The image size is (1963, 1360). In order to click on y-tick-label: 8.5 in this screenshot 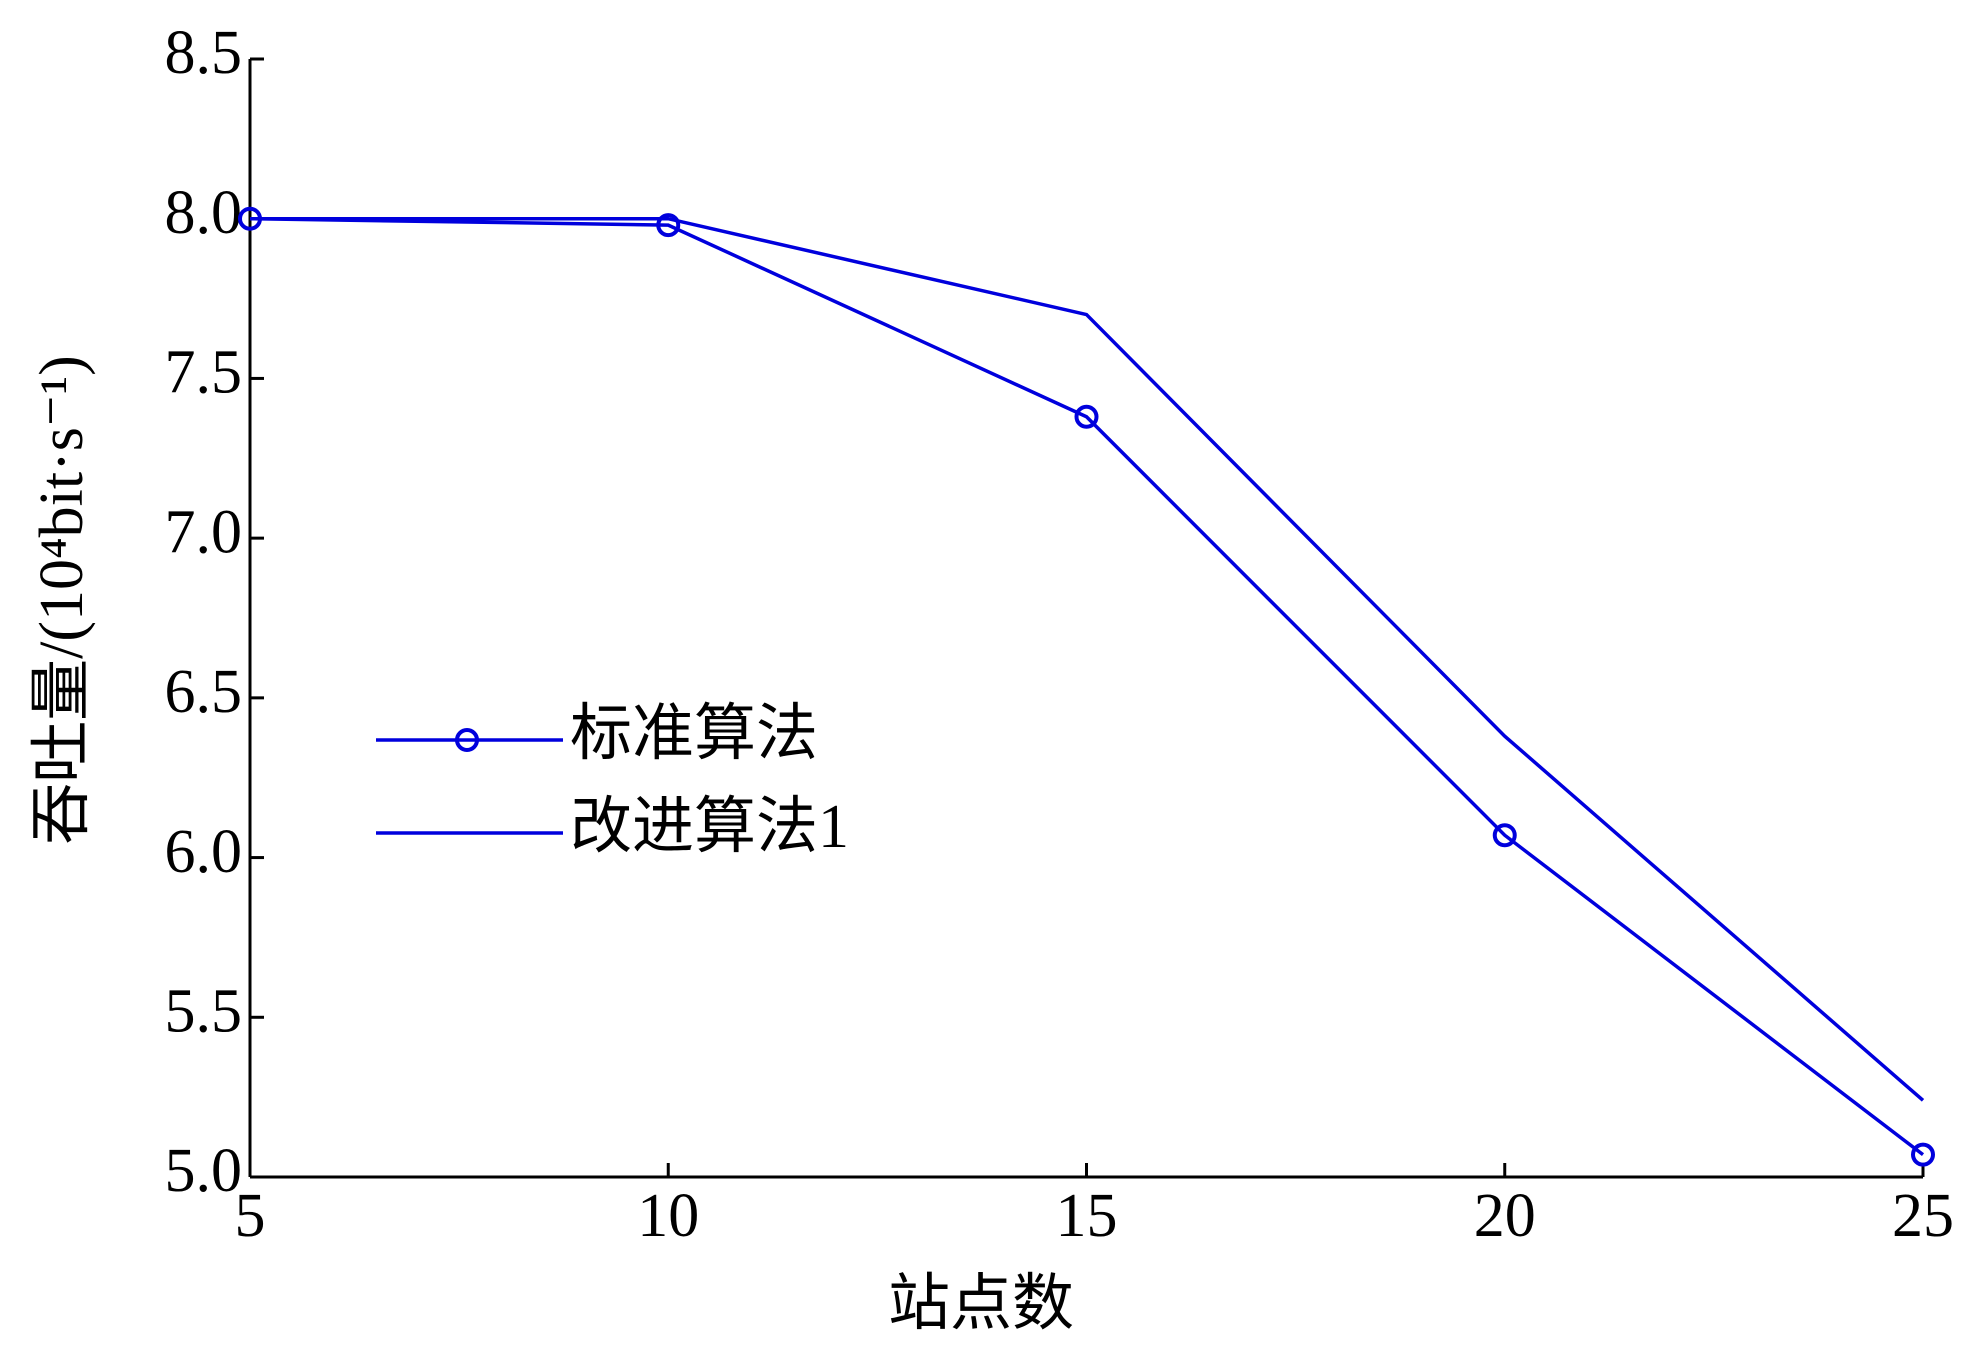, I will do `click(204, 53)`.